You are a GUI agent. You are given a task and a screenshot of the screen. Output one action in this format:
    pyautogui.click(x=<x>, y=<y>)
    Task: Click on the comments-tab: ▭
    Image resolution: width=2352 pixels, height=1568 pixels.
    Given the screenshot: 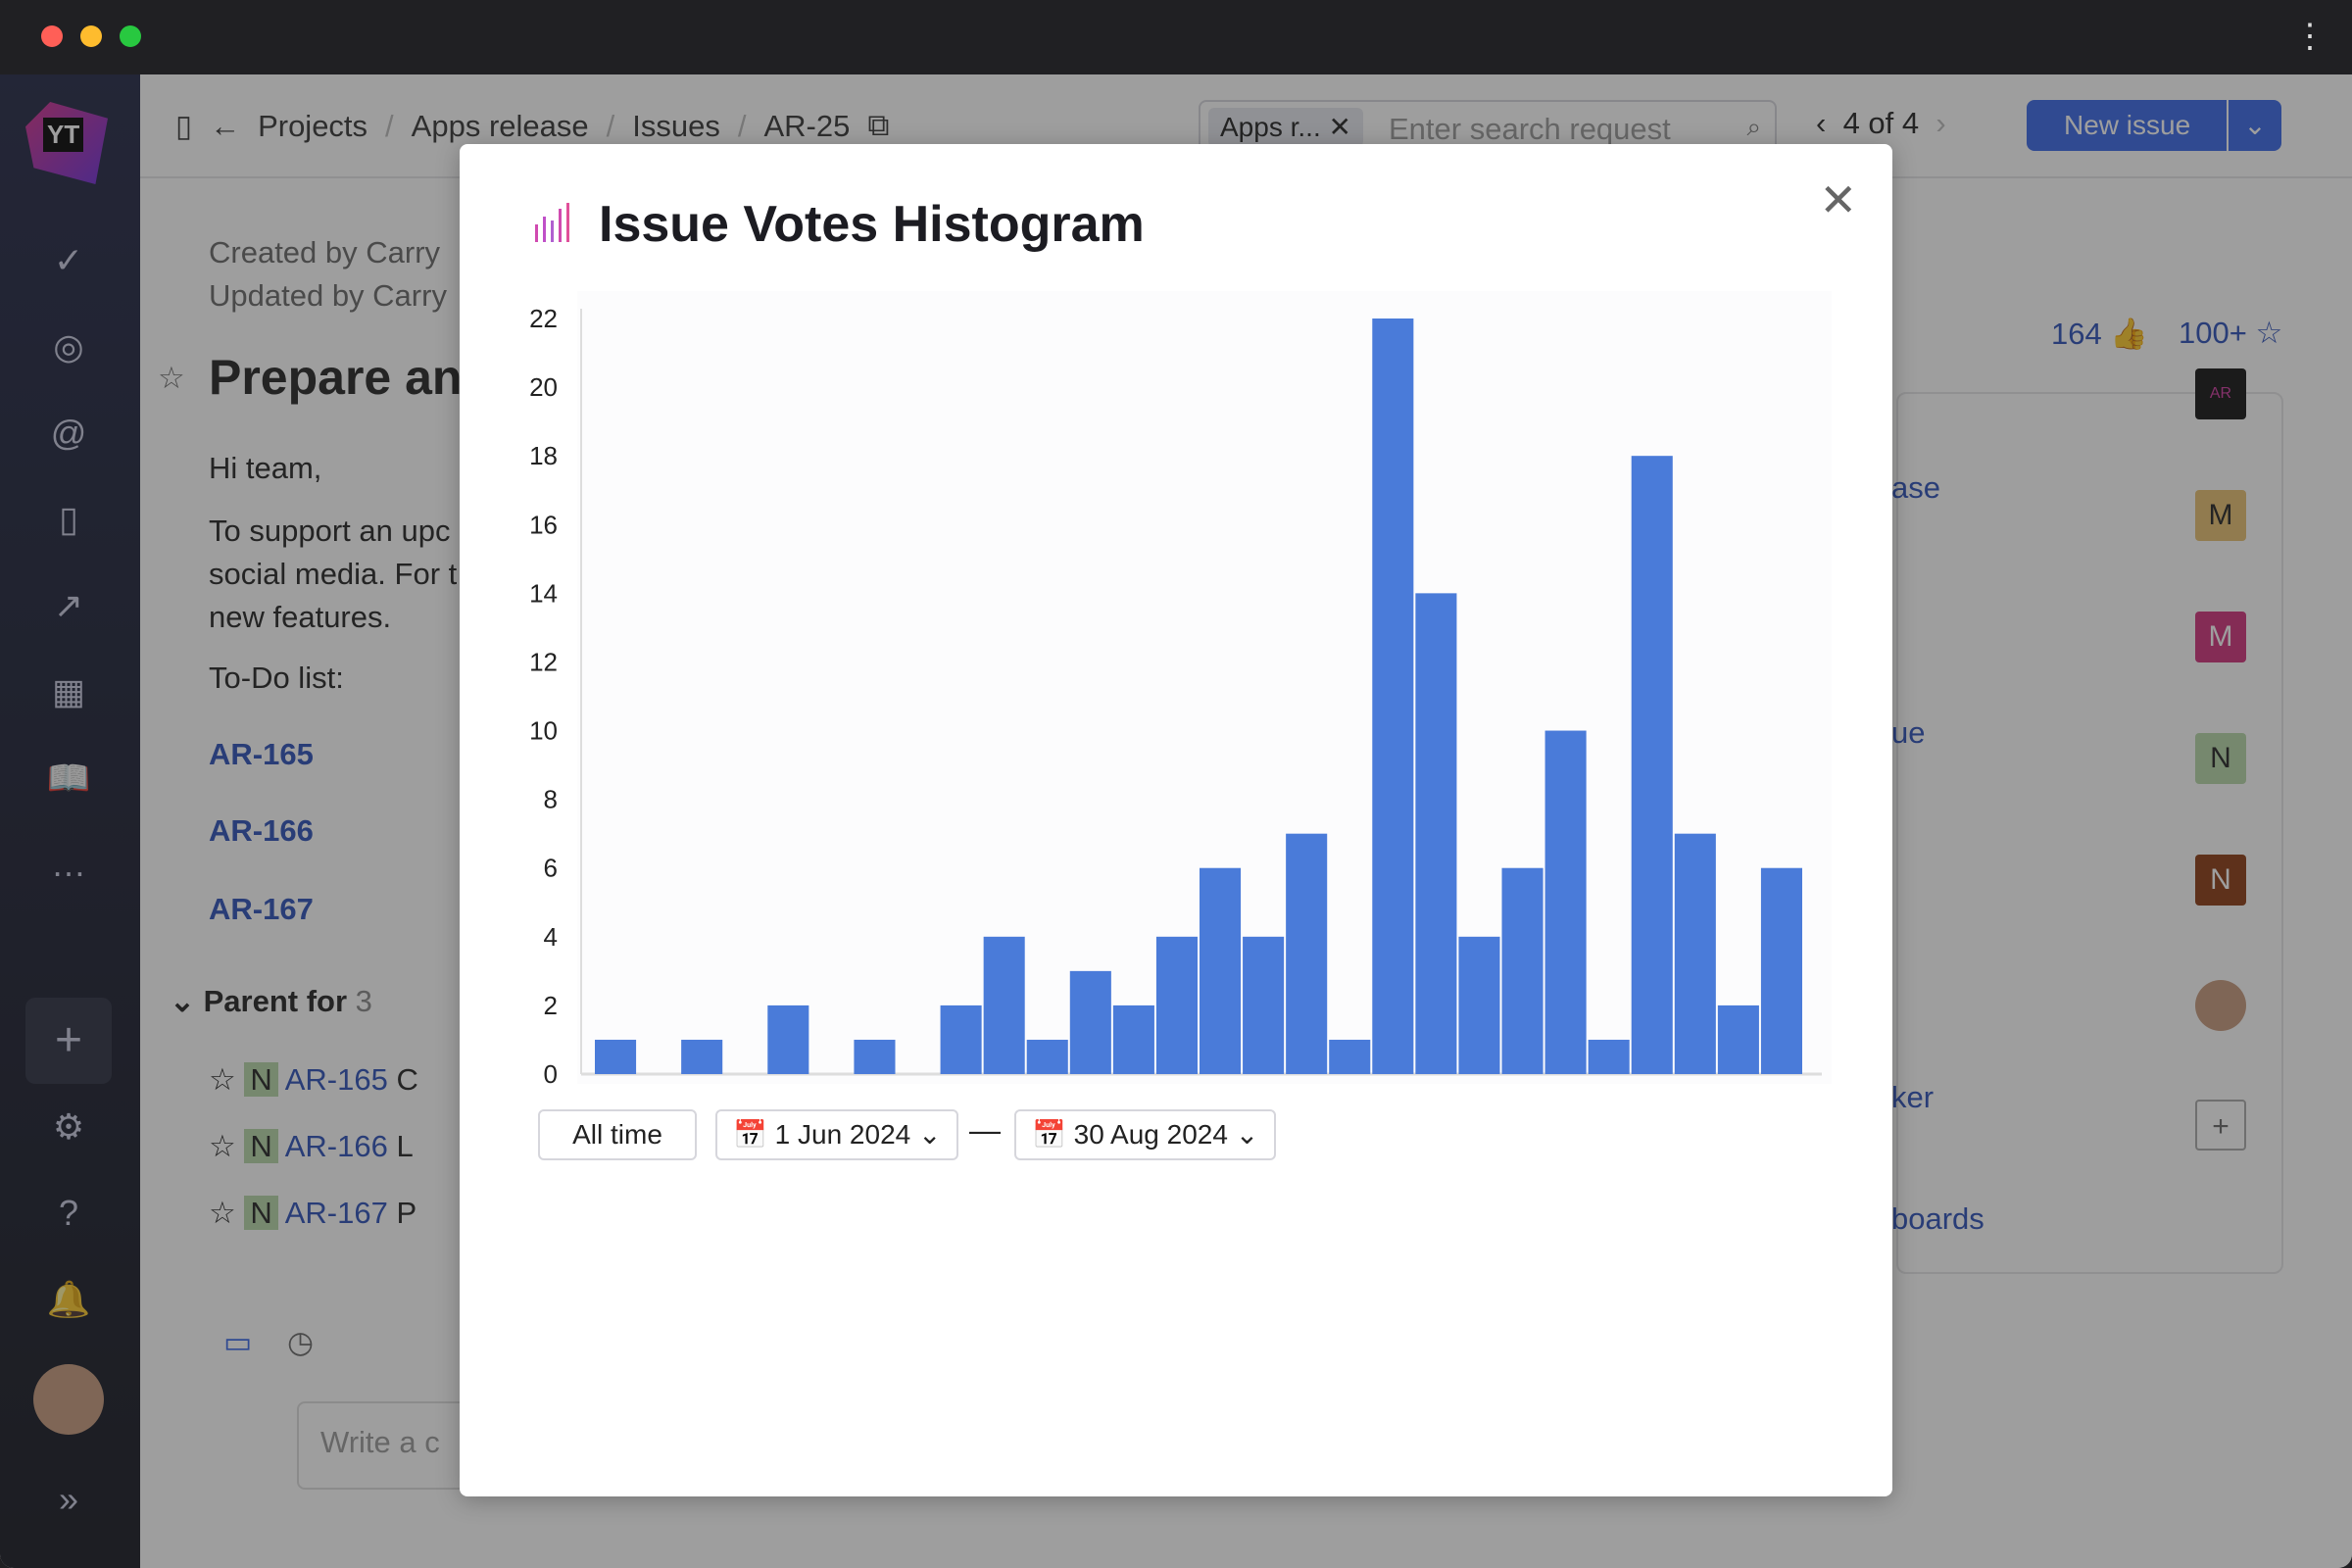 What is the action you would take?
    pyautogui.click(x=238, y=1342)
    